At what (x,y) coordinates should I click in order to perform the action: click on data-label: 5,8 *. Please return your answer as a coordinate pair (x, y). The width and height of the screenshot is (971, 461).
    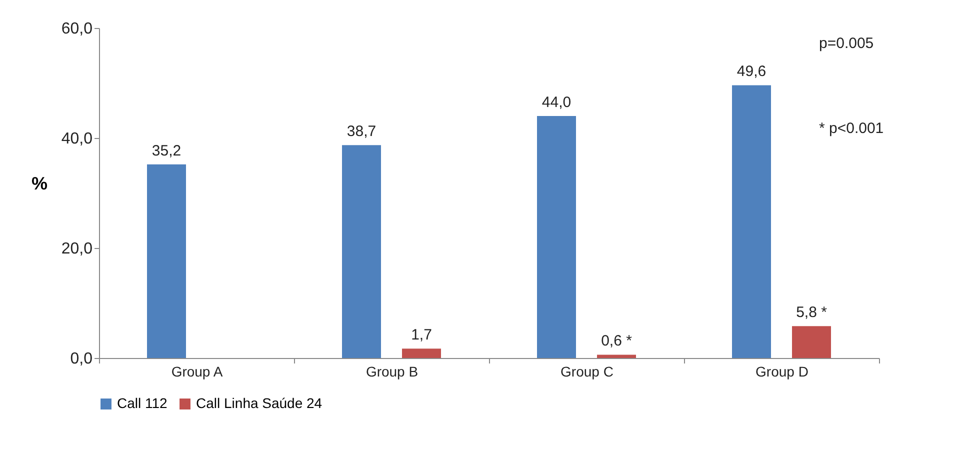
    Looking at the image, I should click on (812, 313).